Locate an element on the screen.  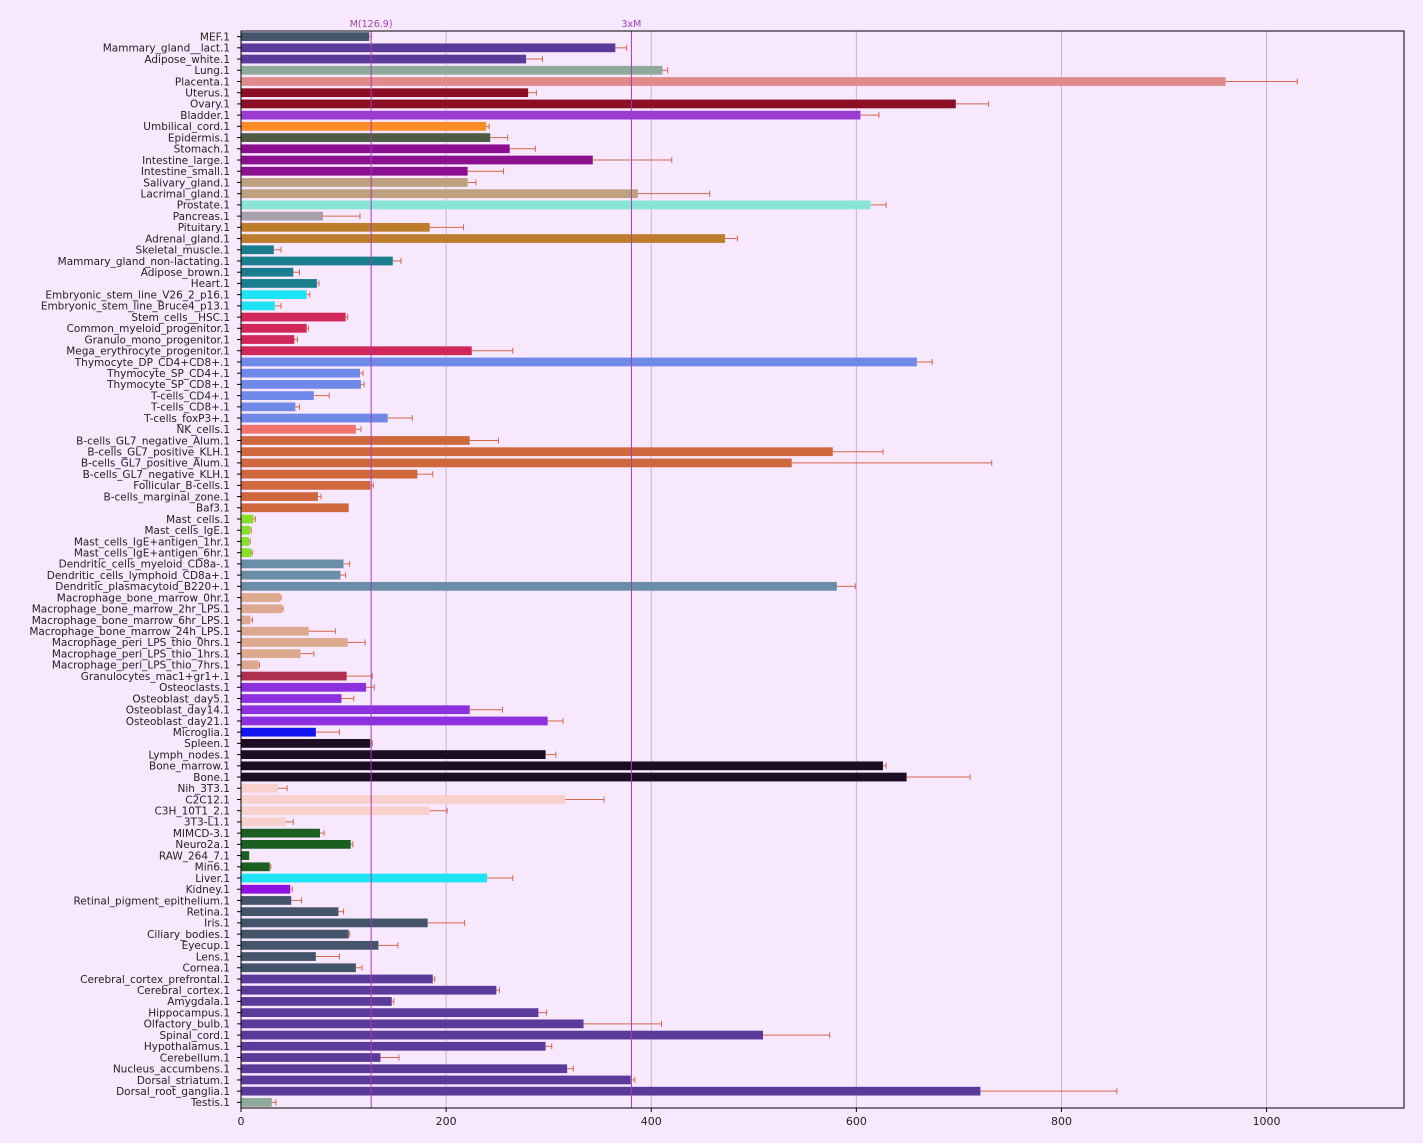
y-tick-label: Amygdala.1 is located at coordinates (198, 1002).